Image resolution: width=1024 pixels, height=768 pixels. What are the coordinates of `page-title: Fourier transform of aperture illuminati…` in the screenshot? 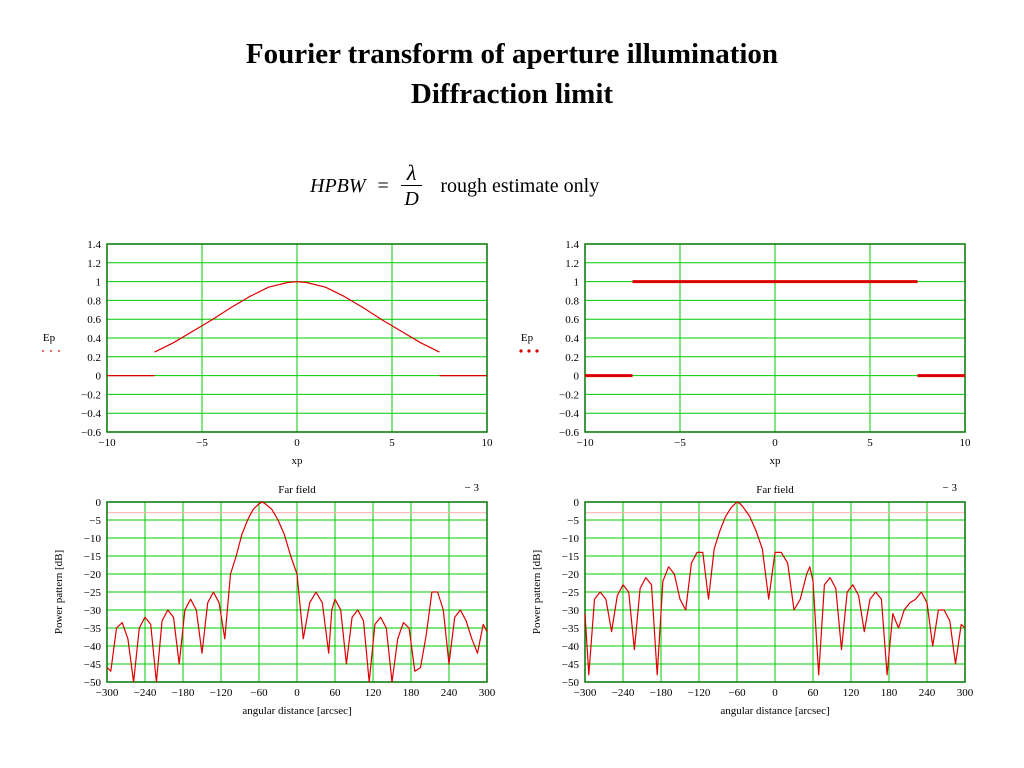 It's located at (512, 54).